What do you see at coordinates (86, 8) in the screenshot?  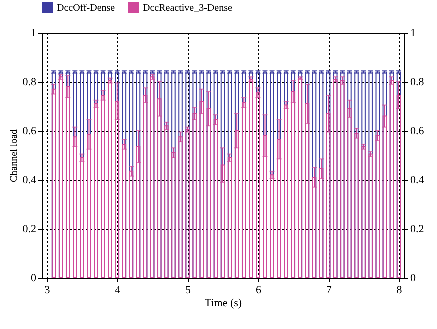 I see `legend-label: DccOff-Dense` at bounding box center [86, 8].